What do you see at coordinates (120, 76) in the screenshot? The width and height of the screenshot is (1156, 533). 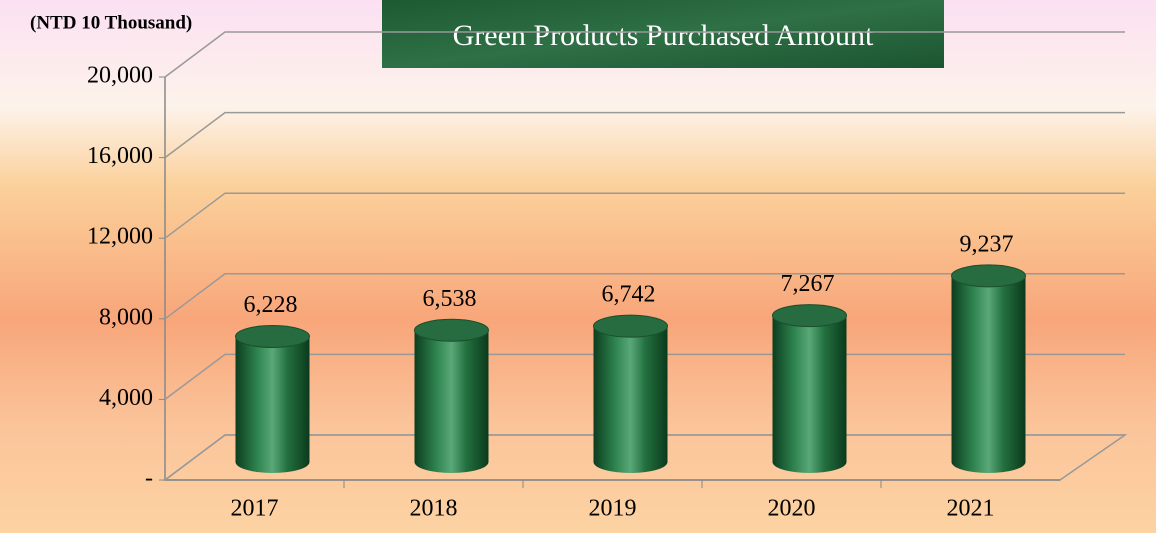 I see `y-tick-label: 20,000` at bounding box center [120, 76].